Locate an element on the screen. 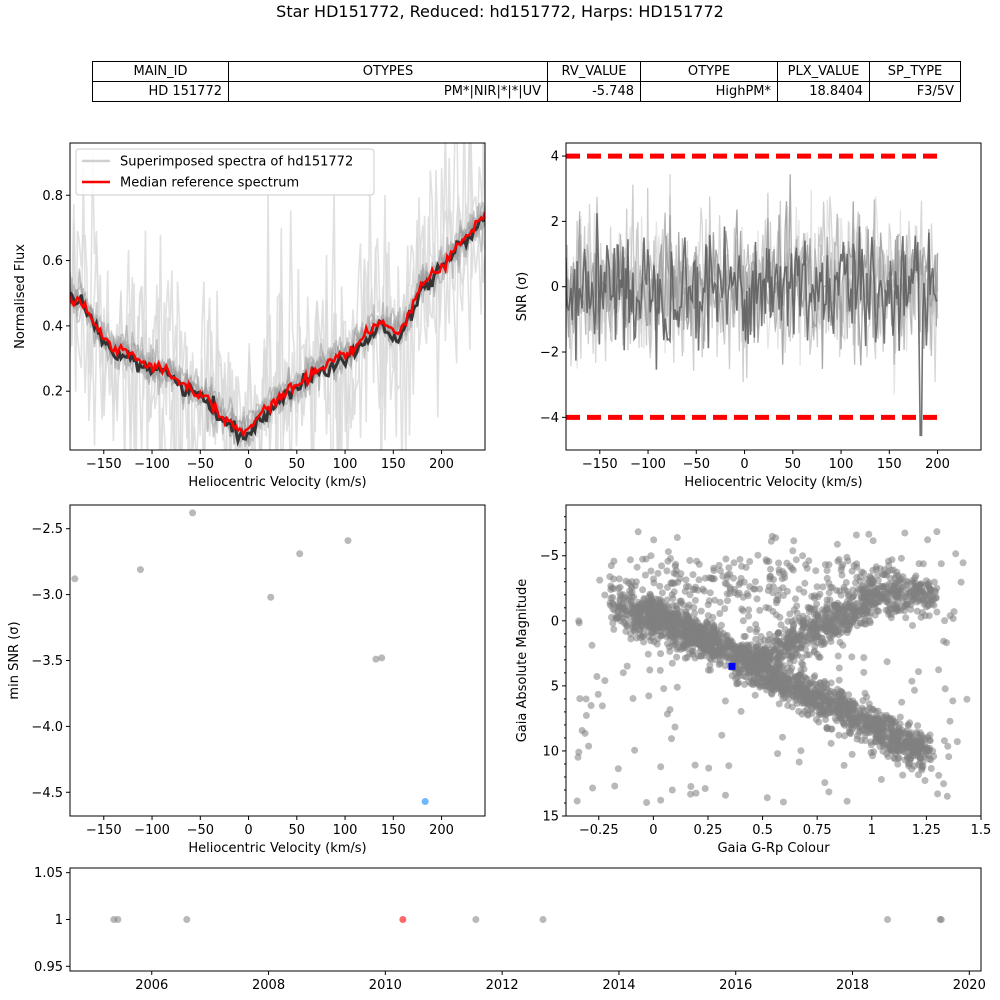  panel-2-xtick-label: 50 is located at coordinates (793, 464).